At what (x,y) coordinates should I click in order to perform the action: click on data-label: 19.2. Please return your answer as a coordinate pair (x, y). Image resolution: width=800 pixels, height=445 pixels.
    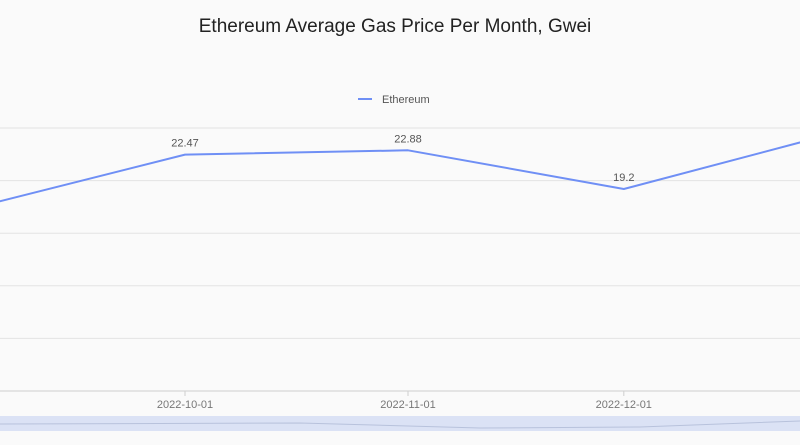
    Looking at the image, I should click on (623, 178).